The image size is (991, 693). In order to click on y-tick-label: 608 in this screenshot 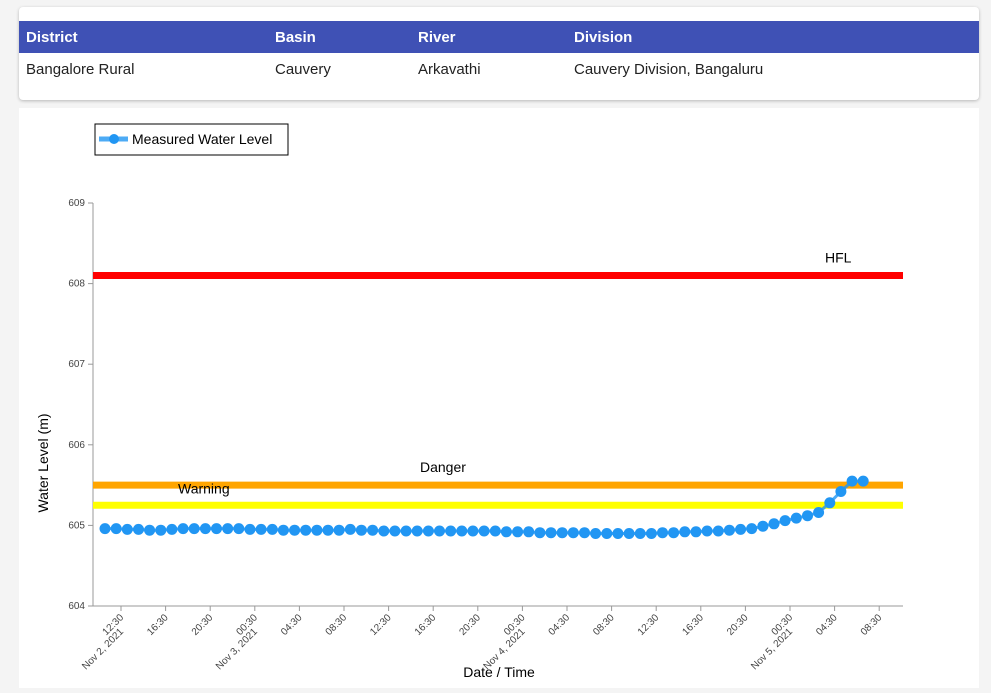, I will do `click(76, 284)`.